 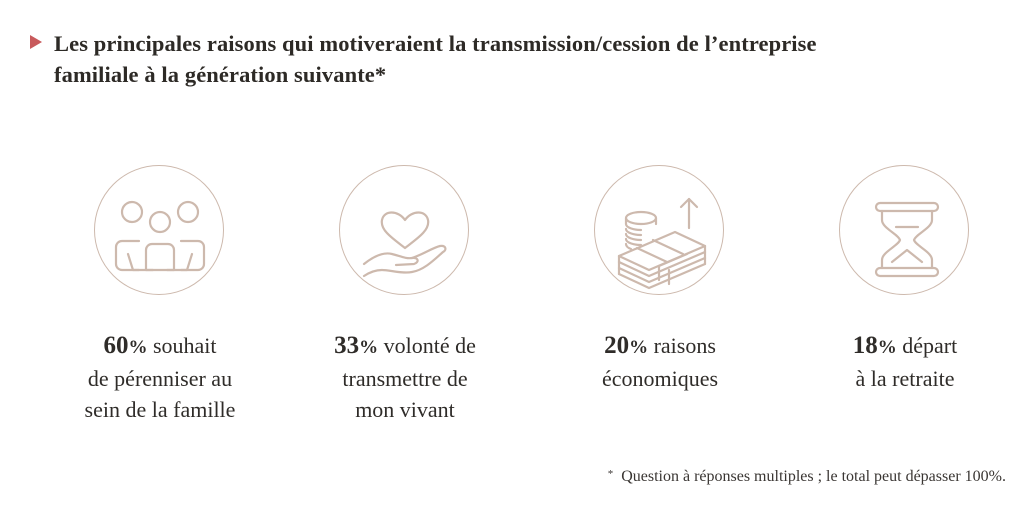 What do you see at coordinates (904, 230) in the screenshot?
I see `hourglass-icon` at bounding box center [904, 230].